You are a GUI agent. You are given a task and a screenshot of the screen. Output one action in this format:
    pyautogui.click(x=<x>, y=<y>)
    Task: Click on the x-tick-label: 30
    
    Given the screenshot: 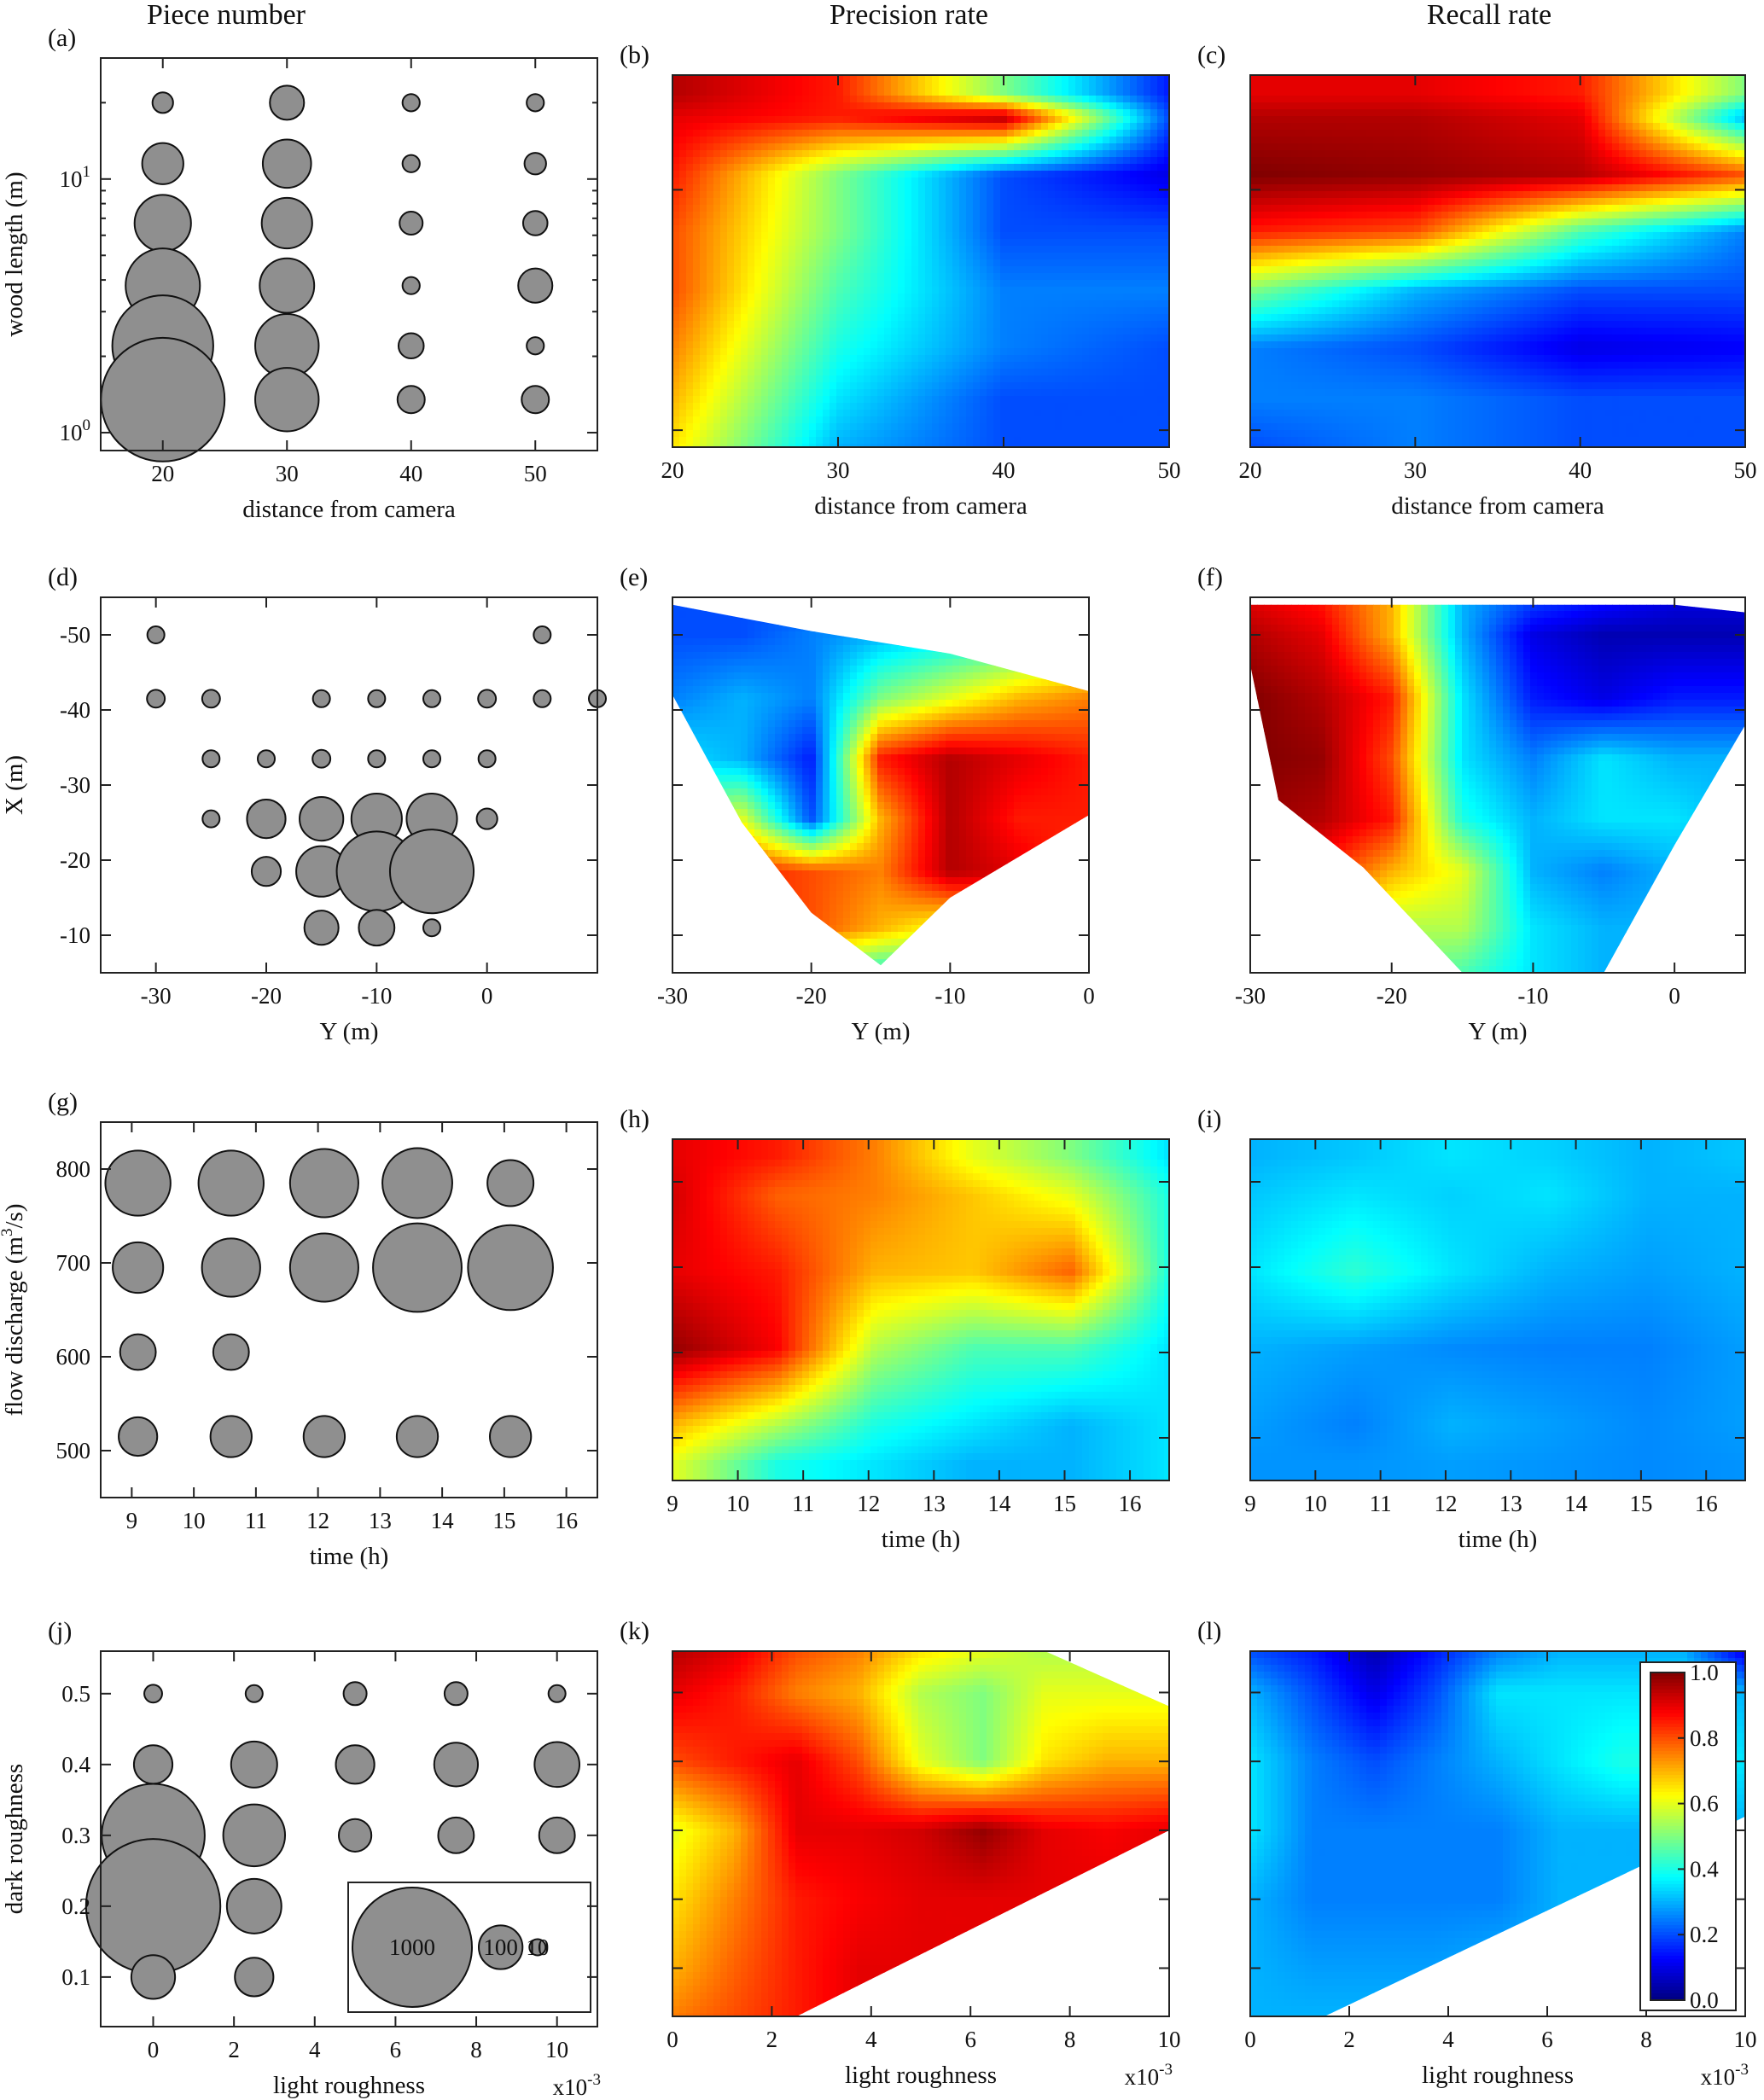 What is the action you would take?
    pyautogui.click(x=838, y=470)
    